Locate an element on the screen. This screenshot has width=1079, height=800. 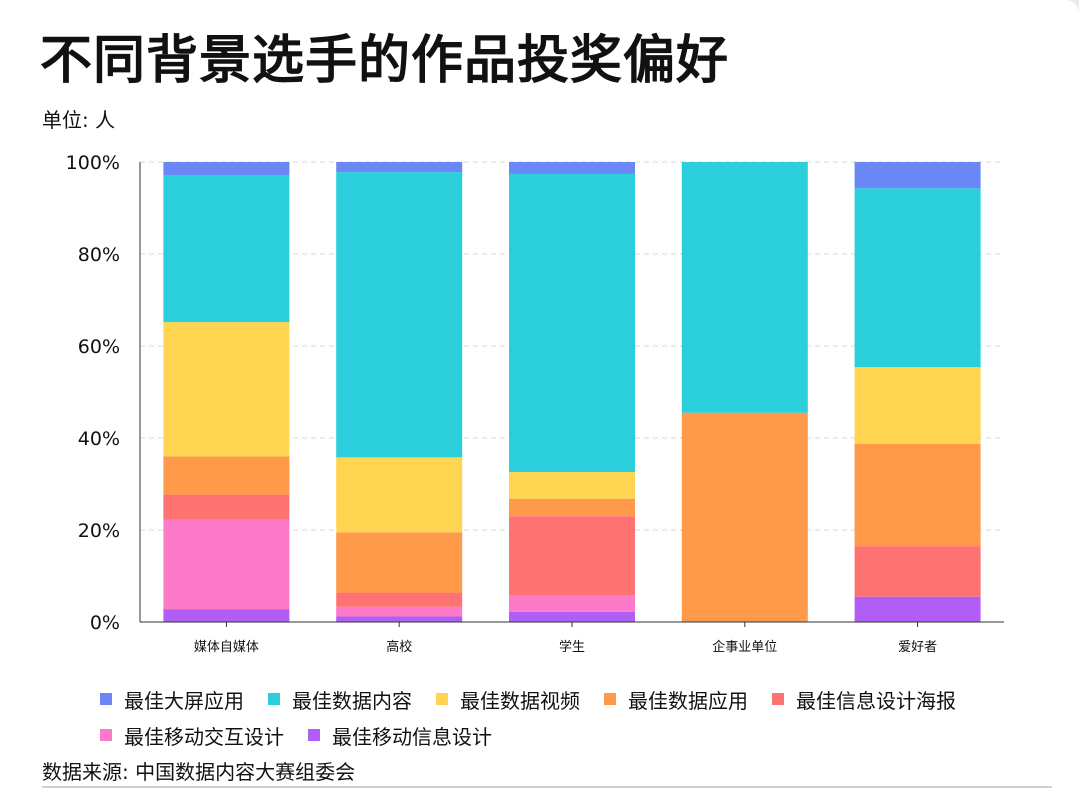
legend-label: 最佳移动交互设计 is located at coordinates (204, 736).